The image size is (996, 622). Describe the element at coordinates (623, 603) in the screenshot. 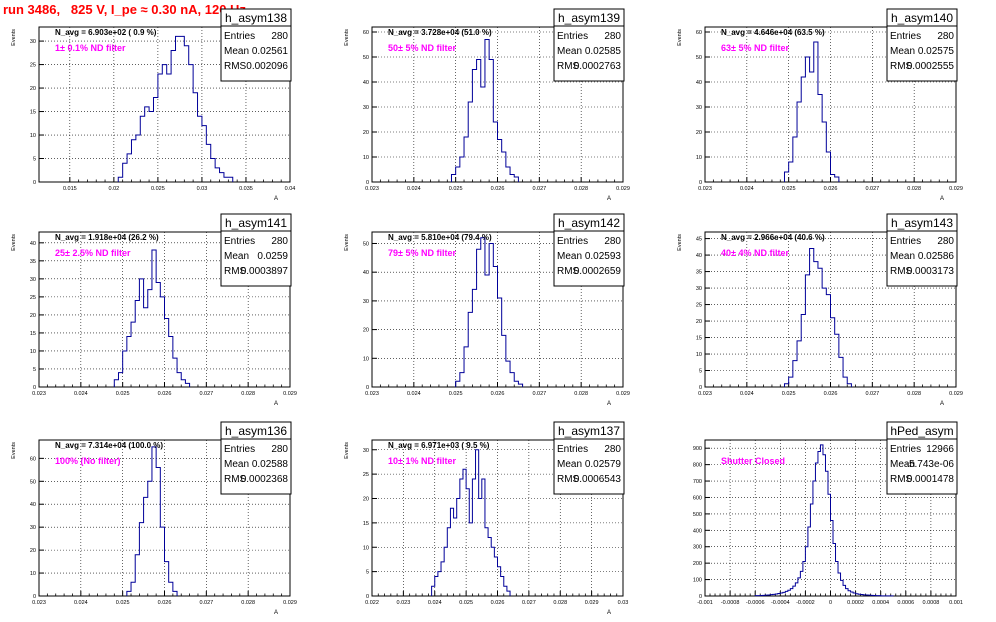

I see `x-tick-label: 0.03` at that location.